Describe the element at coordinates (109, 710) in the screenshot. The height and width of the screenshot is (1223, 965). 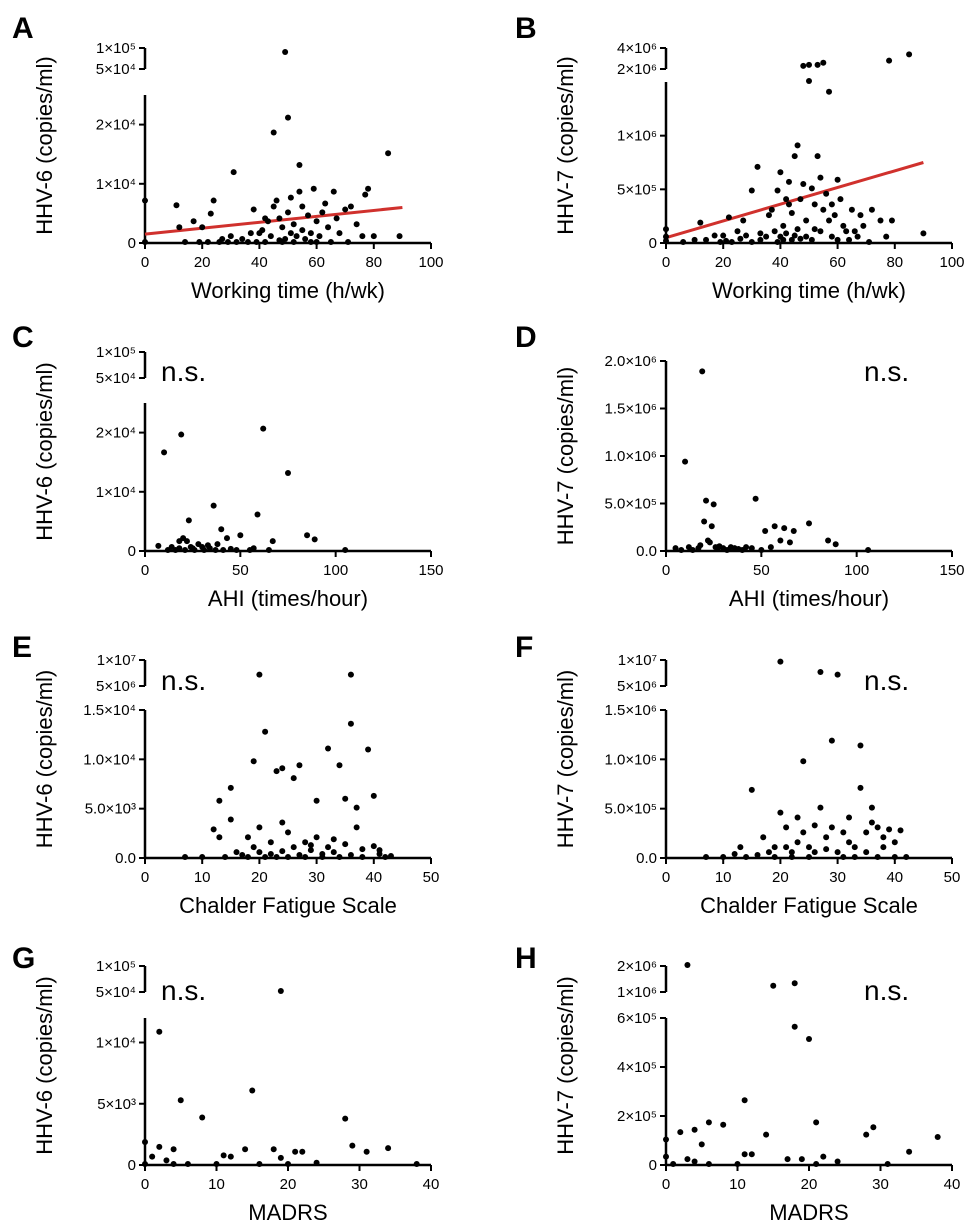
I see `y-tick-label: 1.5×10⁴` at that location.